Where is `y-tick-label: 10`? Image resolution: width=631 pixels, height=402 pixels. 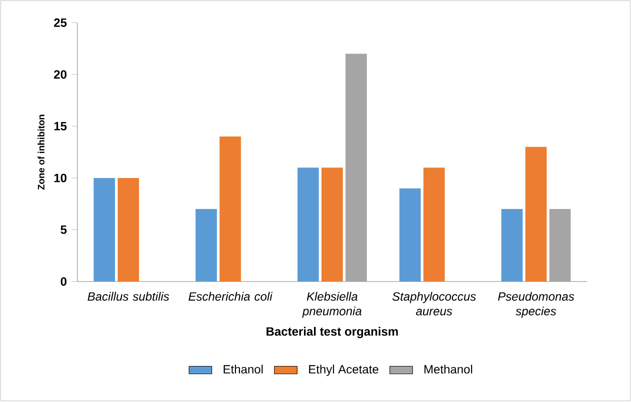 y-tick-label: 10 is located at coordinates (60, 178).